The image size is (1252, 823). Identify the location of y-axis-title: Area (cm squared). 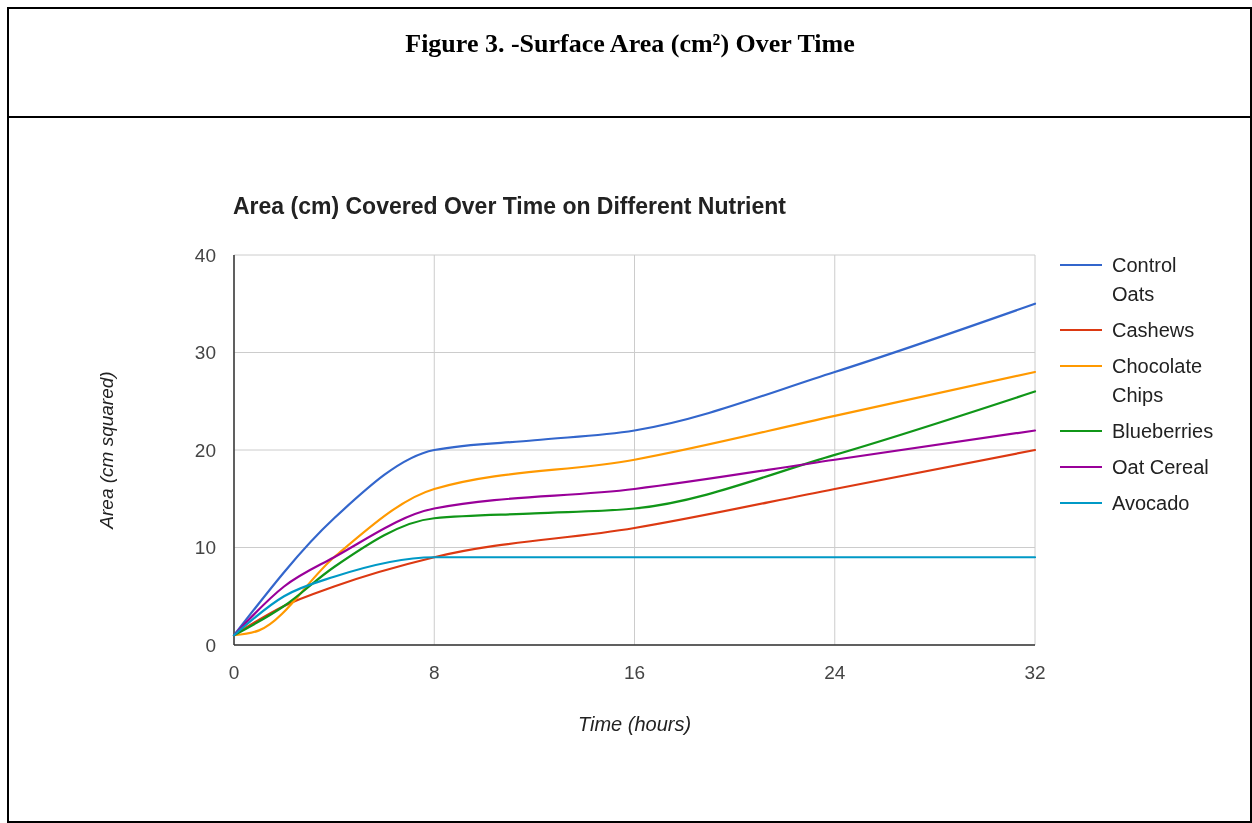
(106, 450).